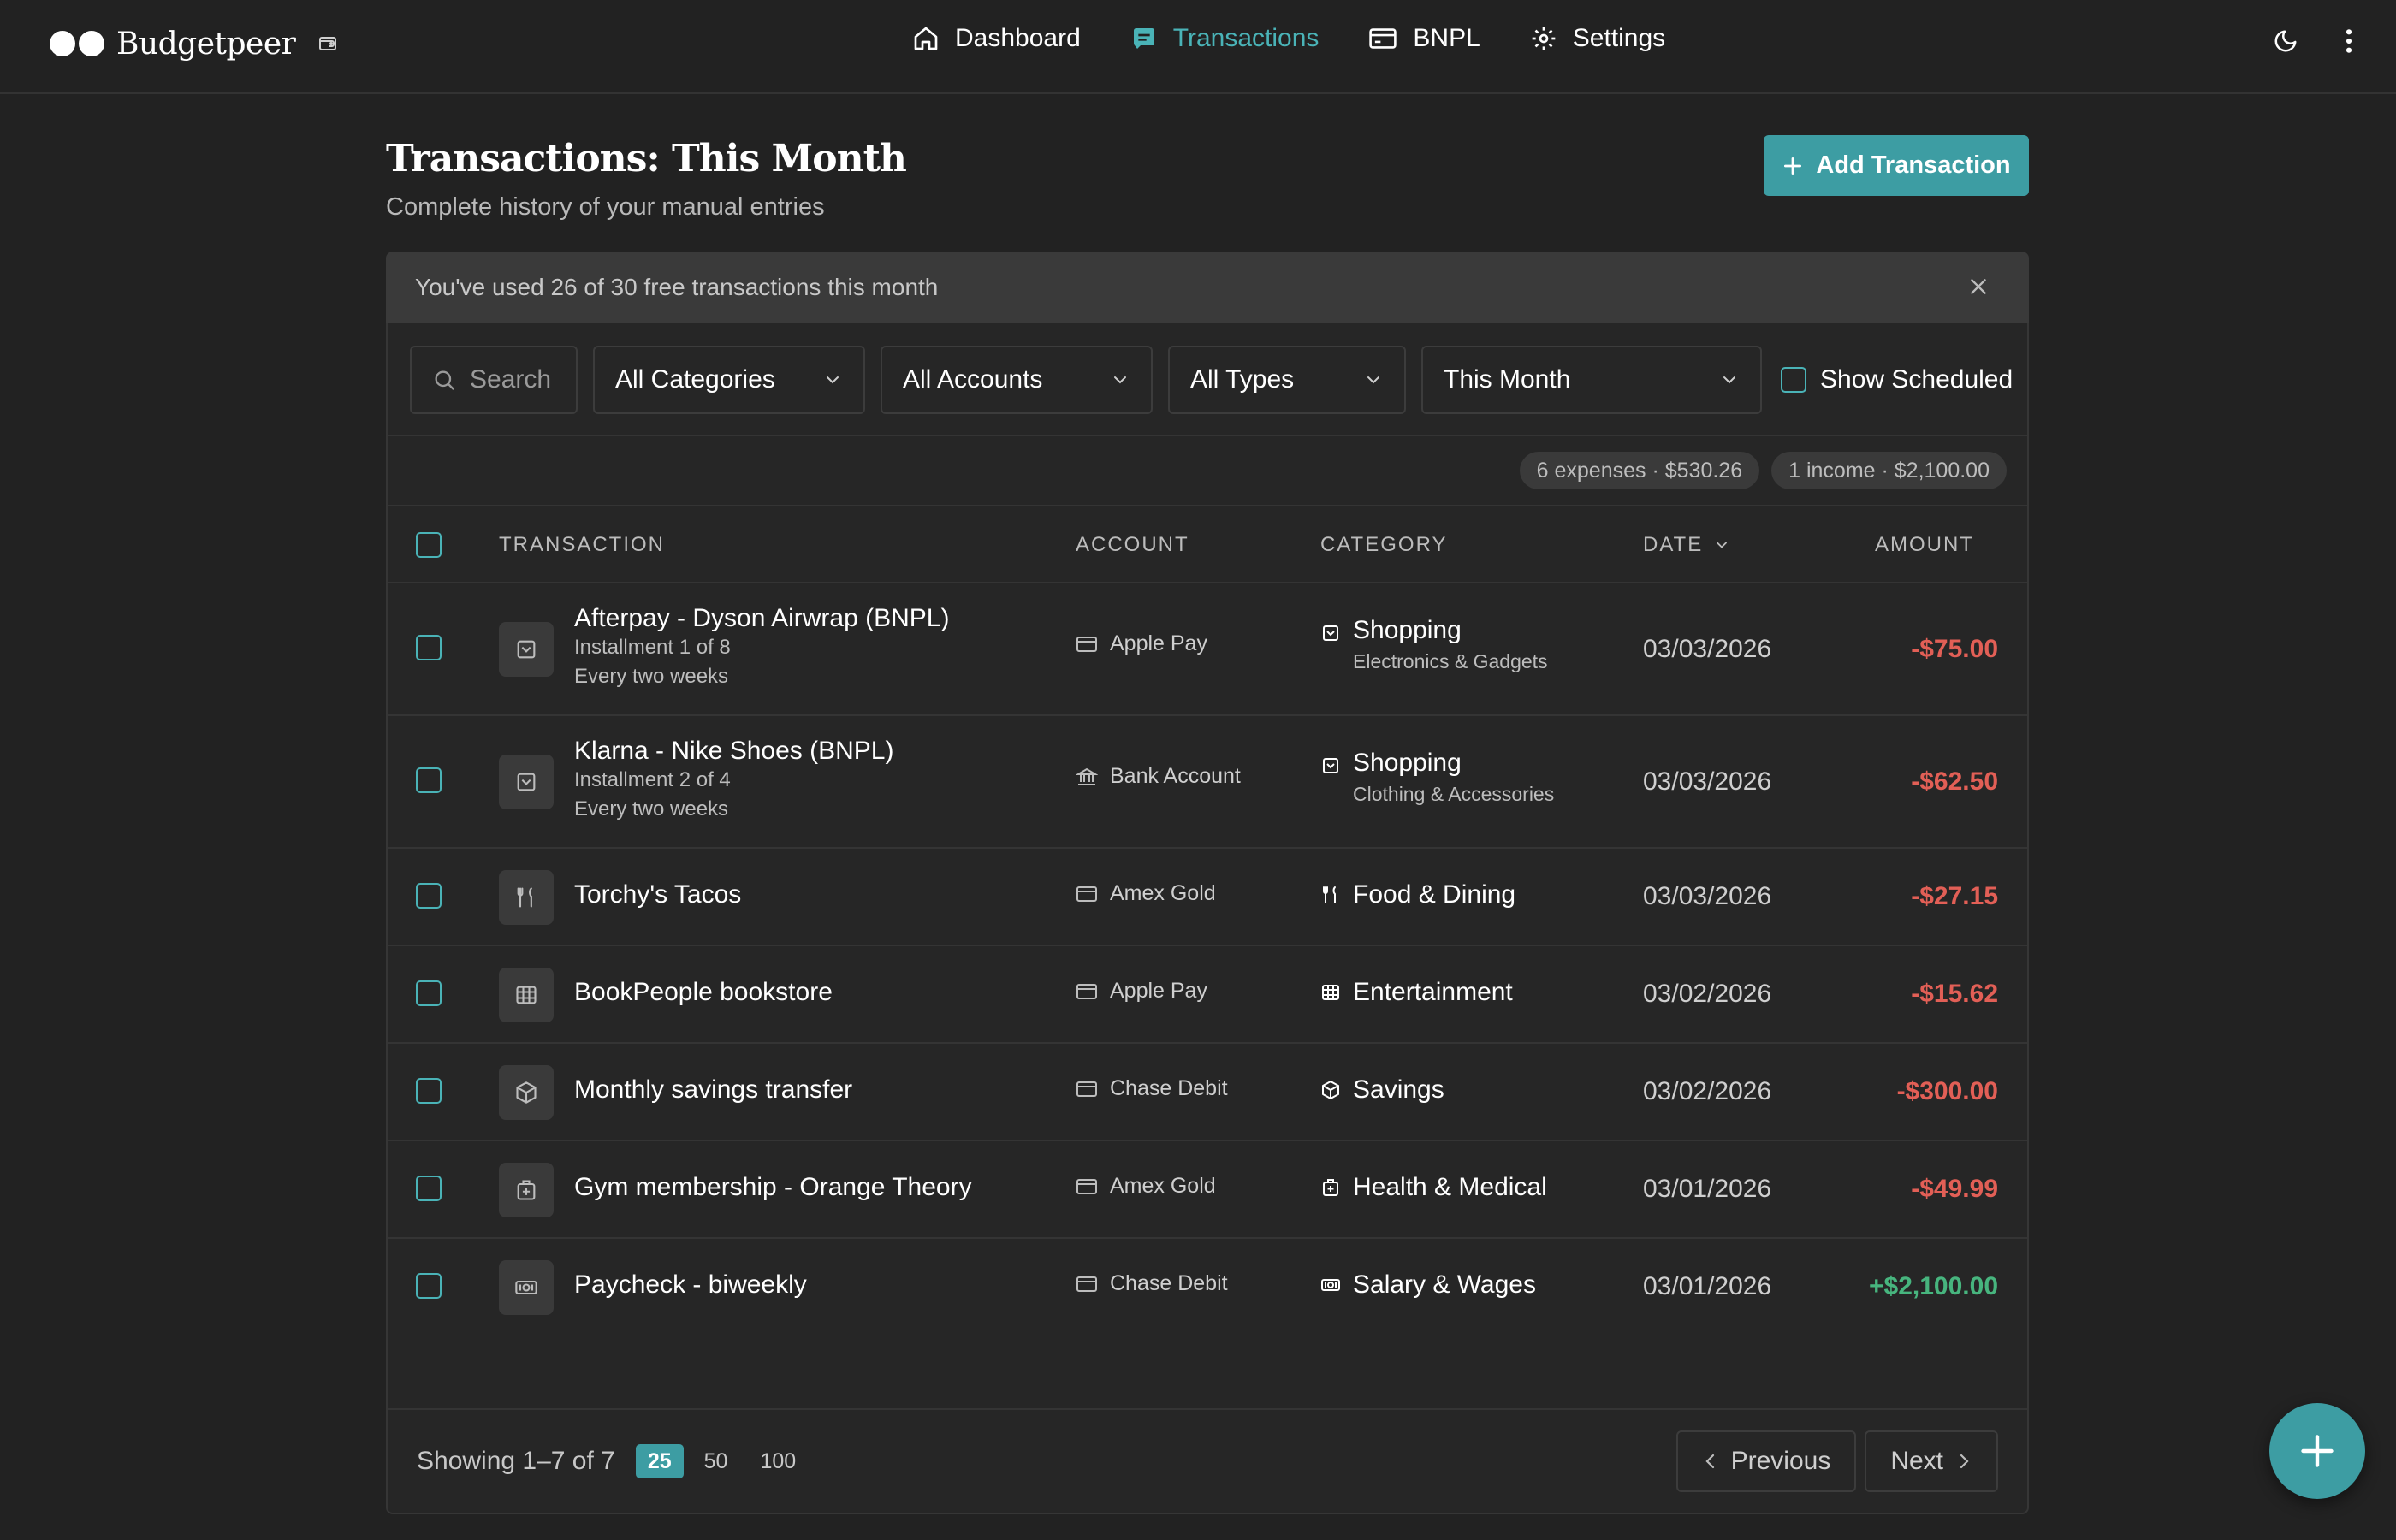 The height and width of the screenshot is (1540, 2396). Describe the element at coordinates (1686, 544) in the screenshot. I see `column-date: DATE` at that location.